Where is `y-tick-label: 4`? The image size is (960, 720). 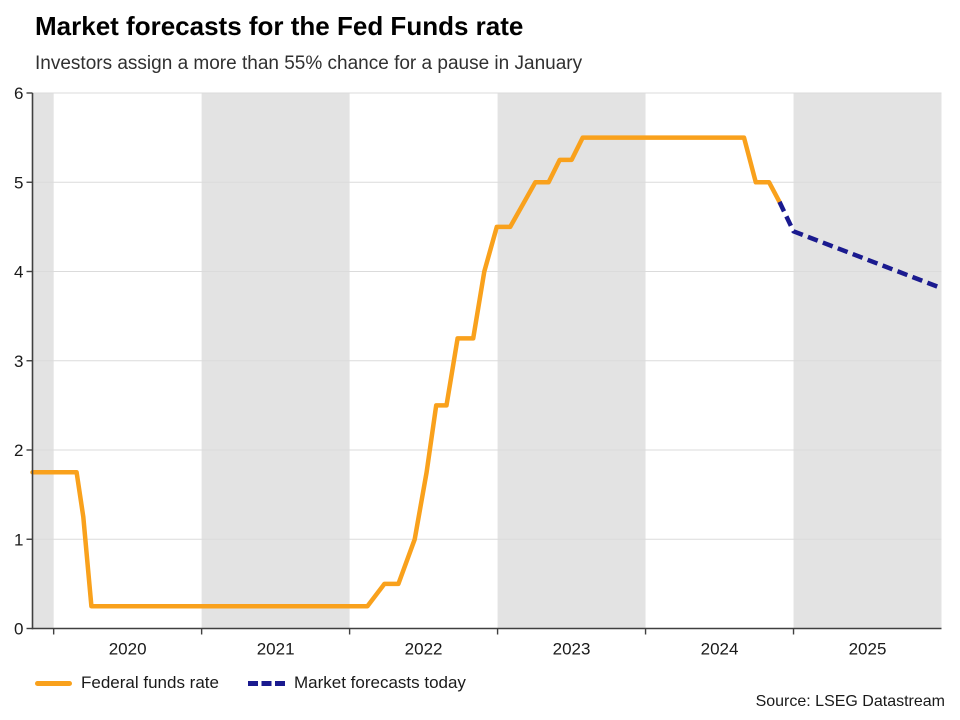
y-tick-label: 4 is located at coordinates (18, 272).